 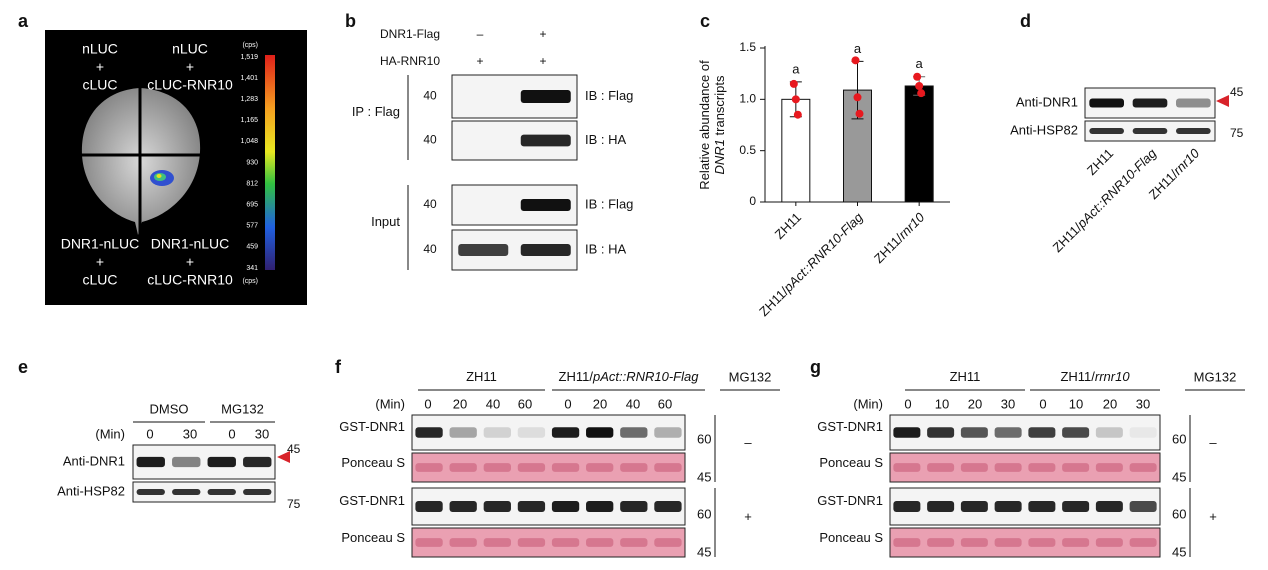 What do you see at coordinates (252, 226) in the screenshot?
I see `colorbar-label: 577` at bounding box center [252, 226].